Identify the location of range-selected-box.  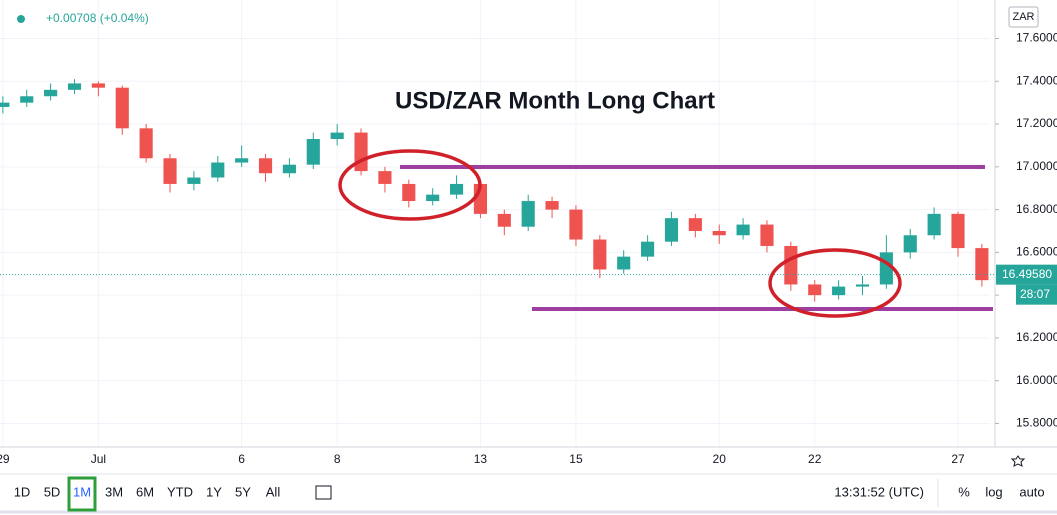
(82, 494).